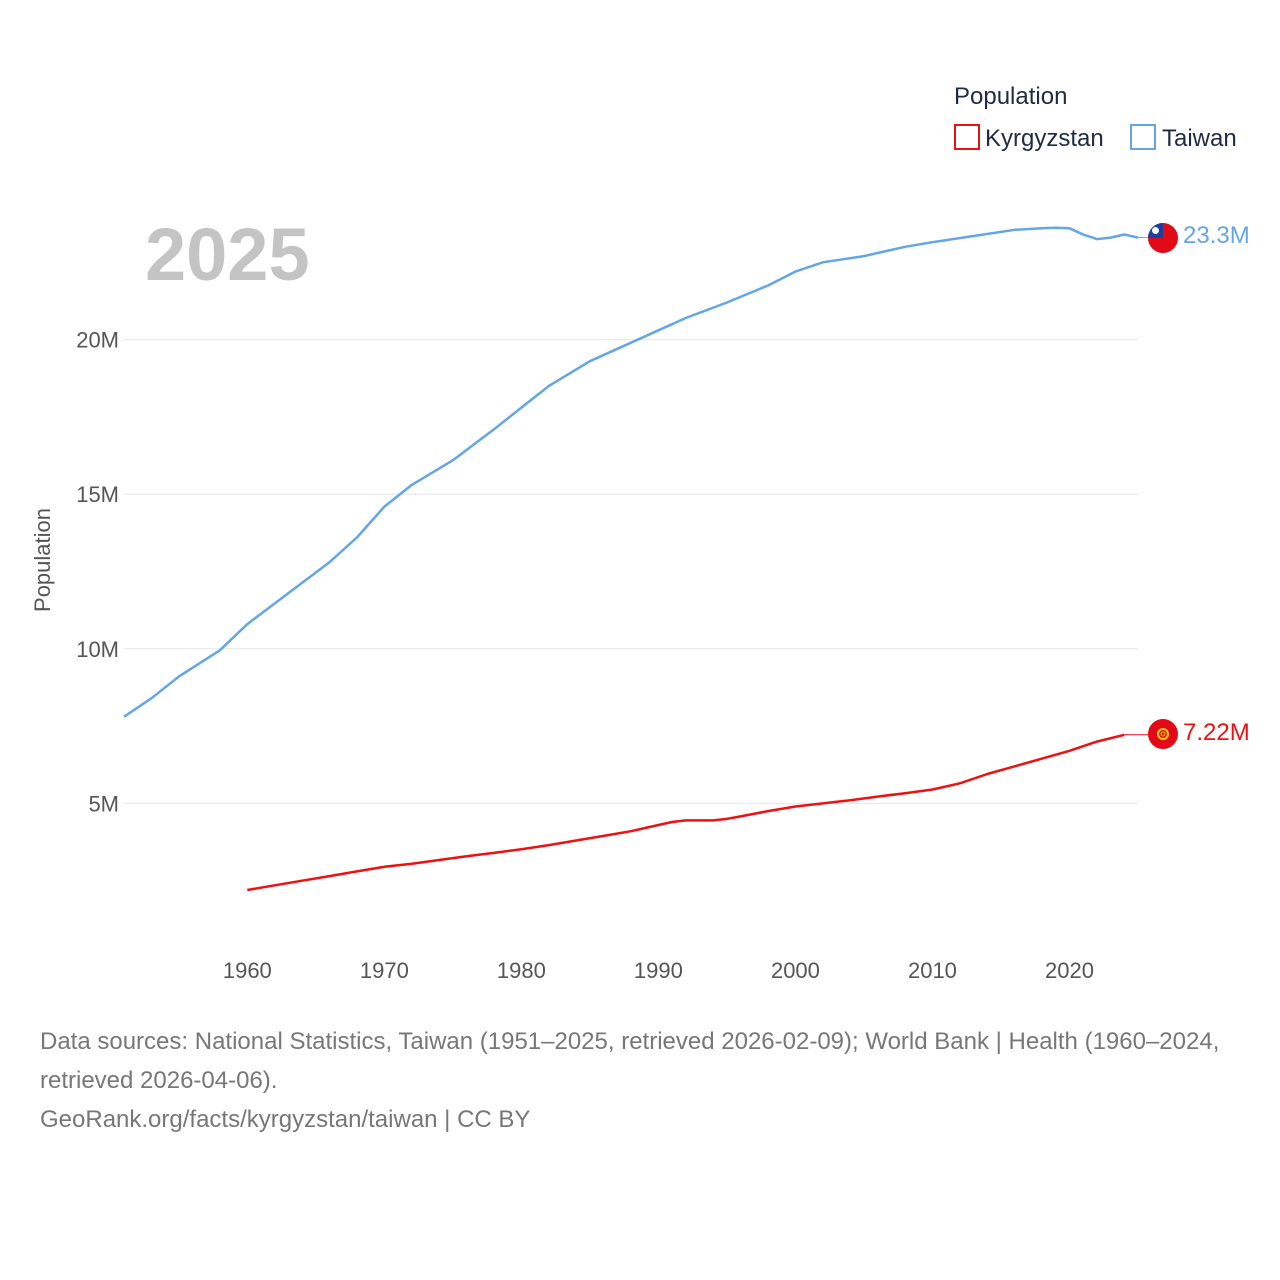 This screenshot has height=1280, width=1280. Describe the element at coordinates (1143, 137) in the screenshot. I see `legend-swatch-taiwan` at that location.